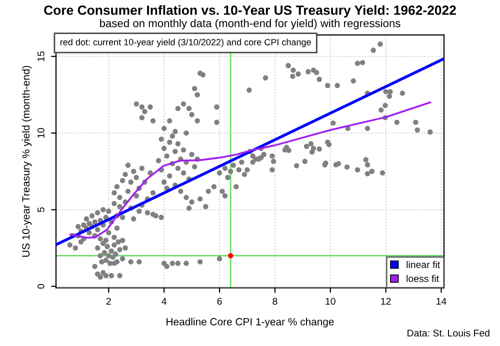 The image size is (500, 346). I want to click on legend-label: linear fit, so click(423, 264).